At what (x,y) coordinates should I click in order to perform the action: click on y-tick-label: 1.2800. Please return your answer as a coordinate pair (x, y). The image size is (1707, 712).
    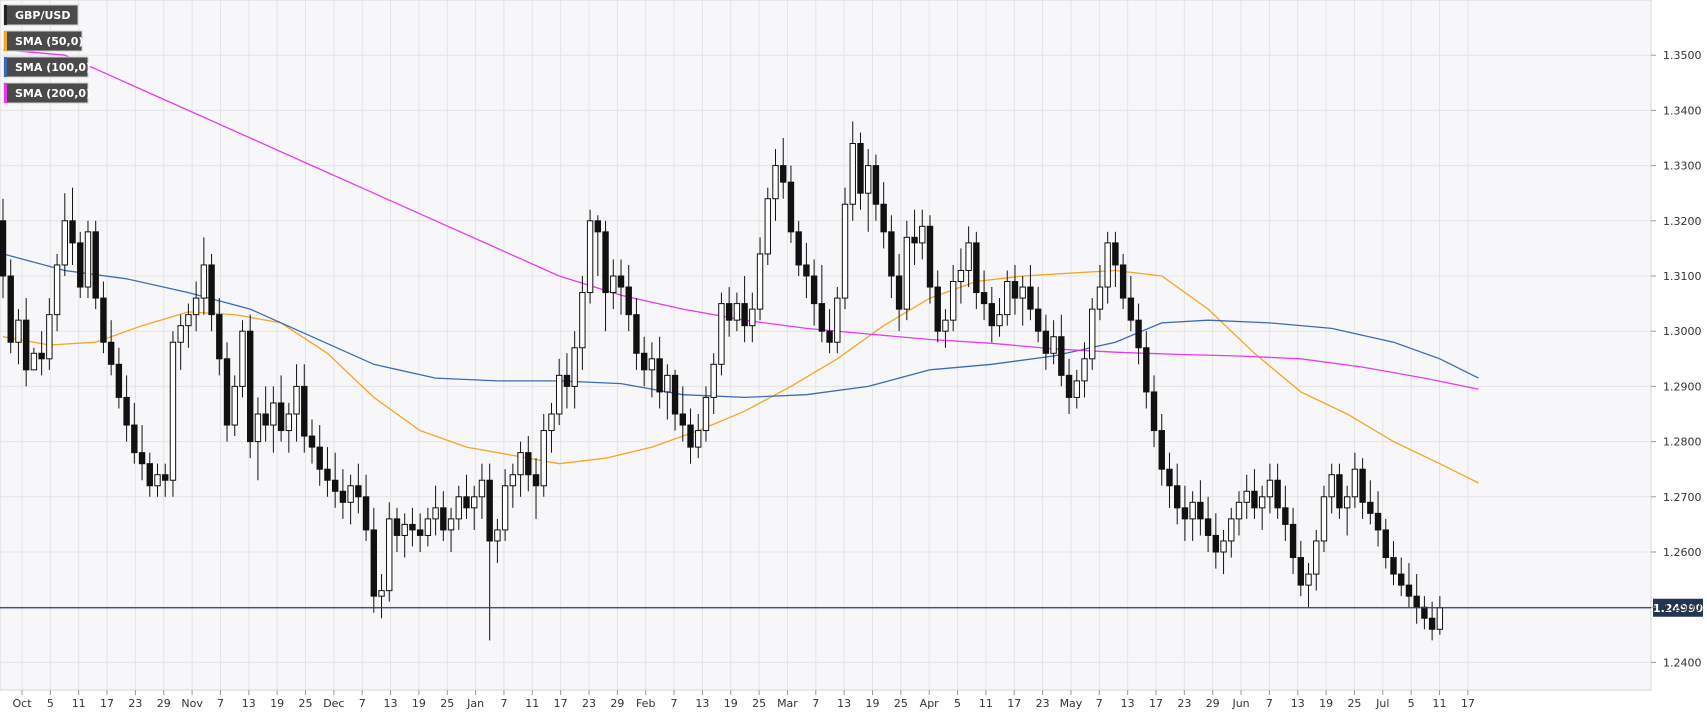
    Looking at the image, I should click on (1682, 442).